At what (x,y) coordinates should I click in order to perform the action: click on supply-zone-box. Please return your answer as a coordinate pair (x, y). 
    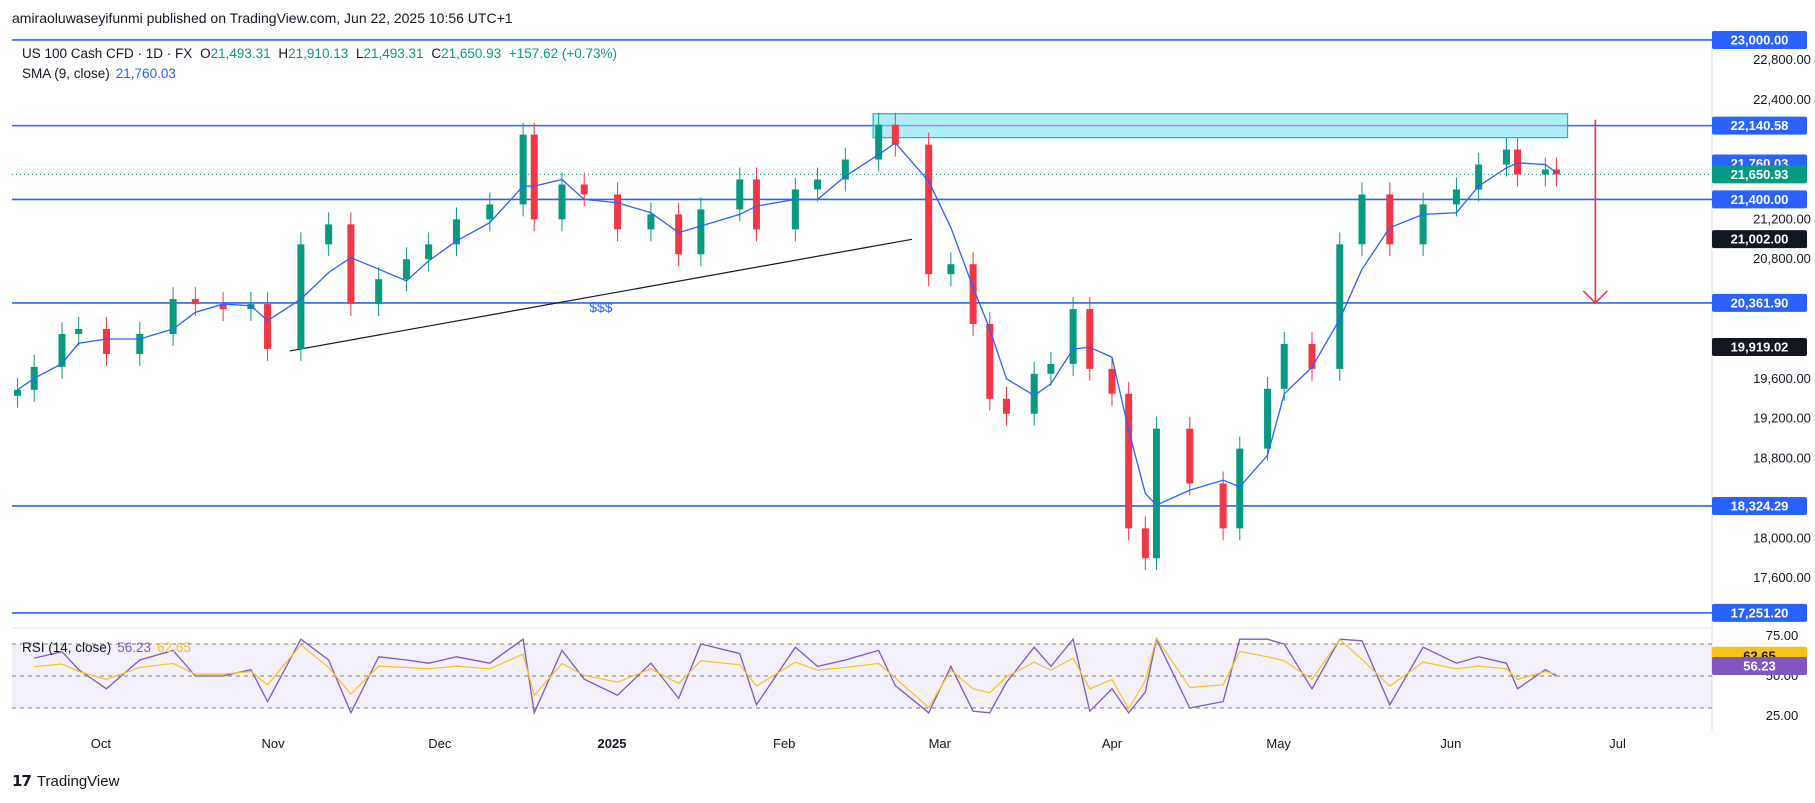
    Looking at the image, I should click on (1220, 126).